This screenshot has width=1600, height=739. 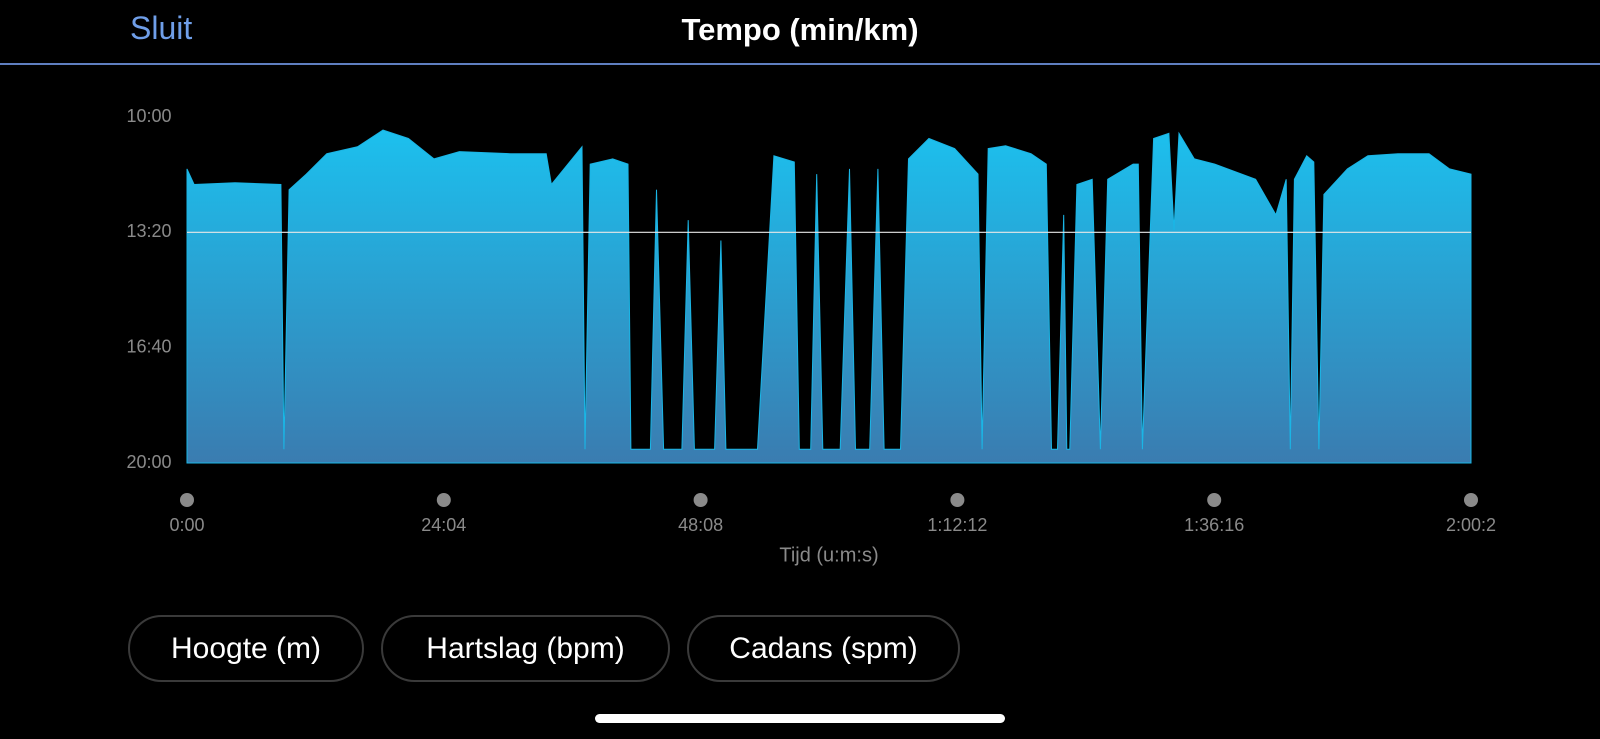 What do you see at coordinates (800, 29) in the screenshot?
I see `screen-title: Tempo (min/km)` at bounding box center [800, 29].